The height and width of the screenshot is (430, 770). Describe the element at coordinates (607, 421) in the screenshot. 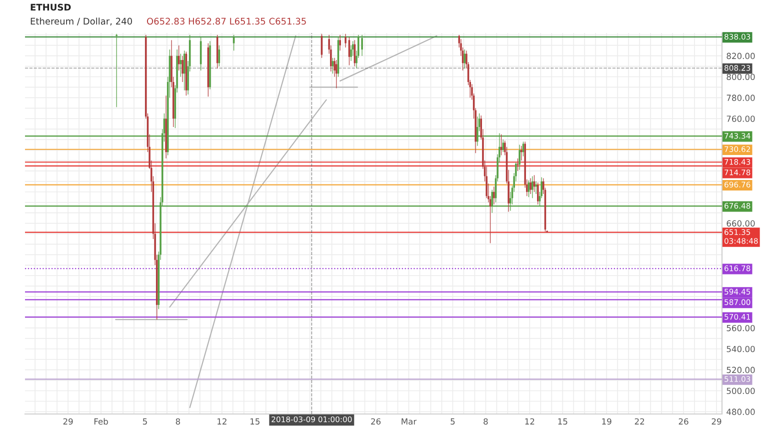

I see `x-tick-label: 19` at that location.